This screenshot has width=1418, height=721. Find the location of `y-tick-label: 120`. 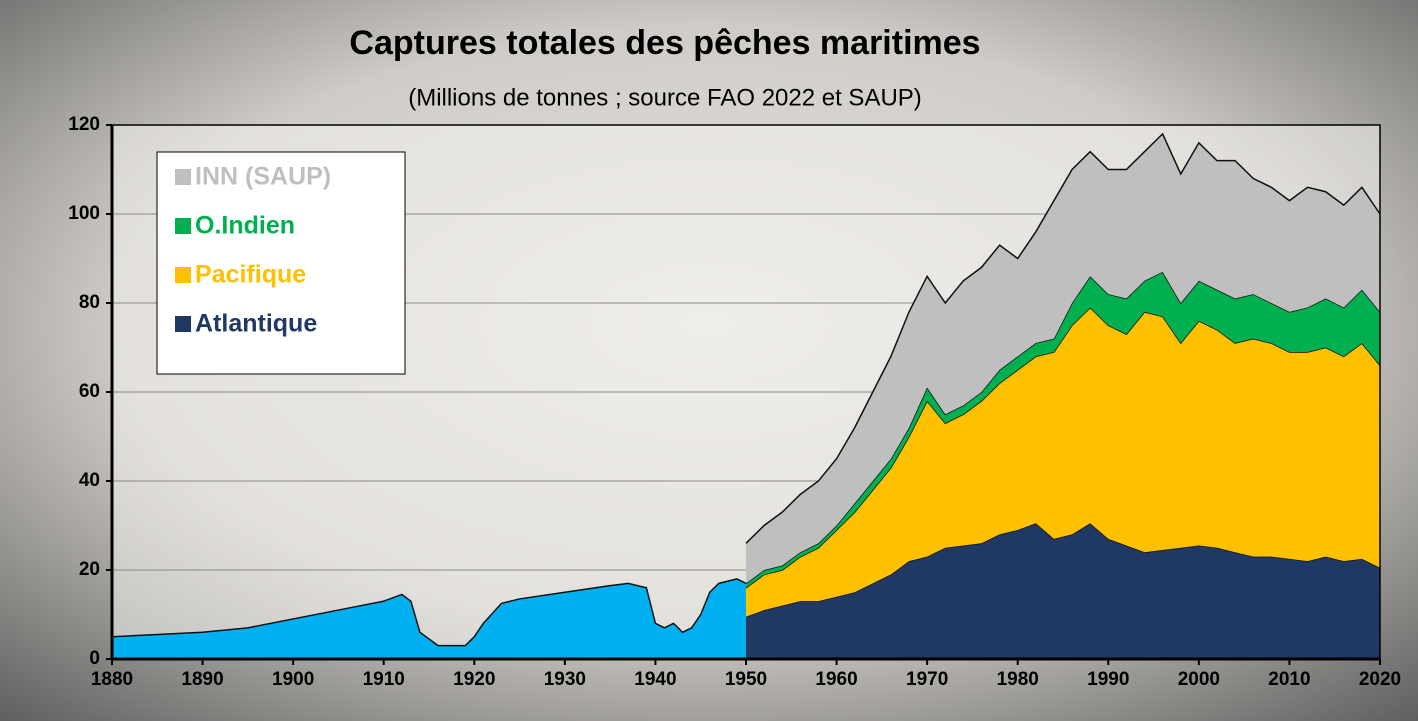

y-tick-label: 120 is located at coordinates (84, 124).